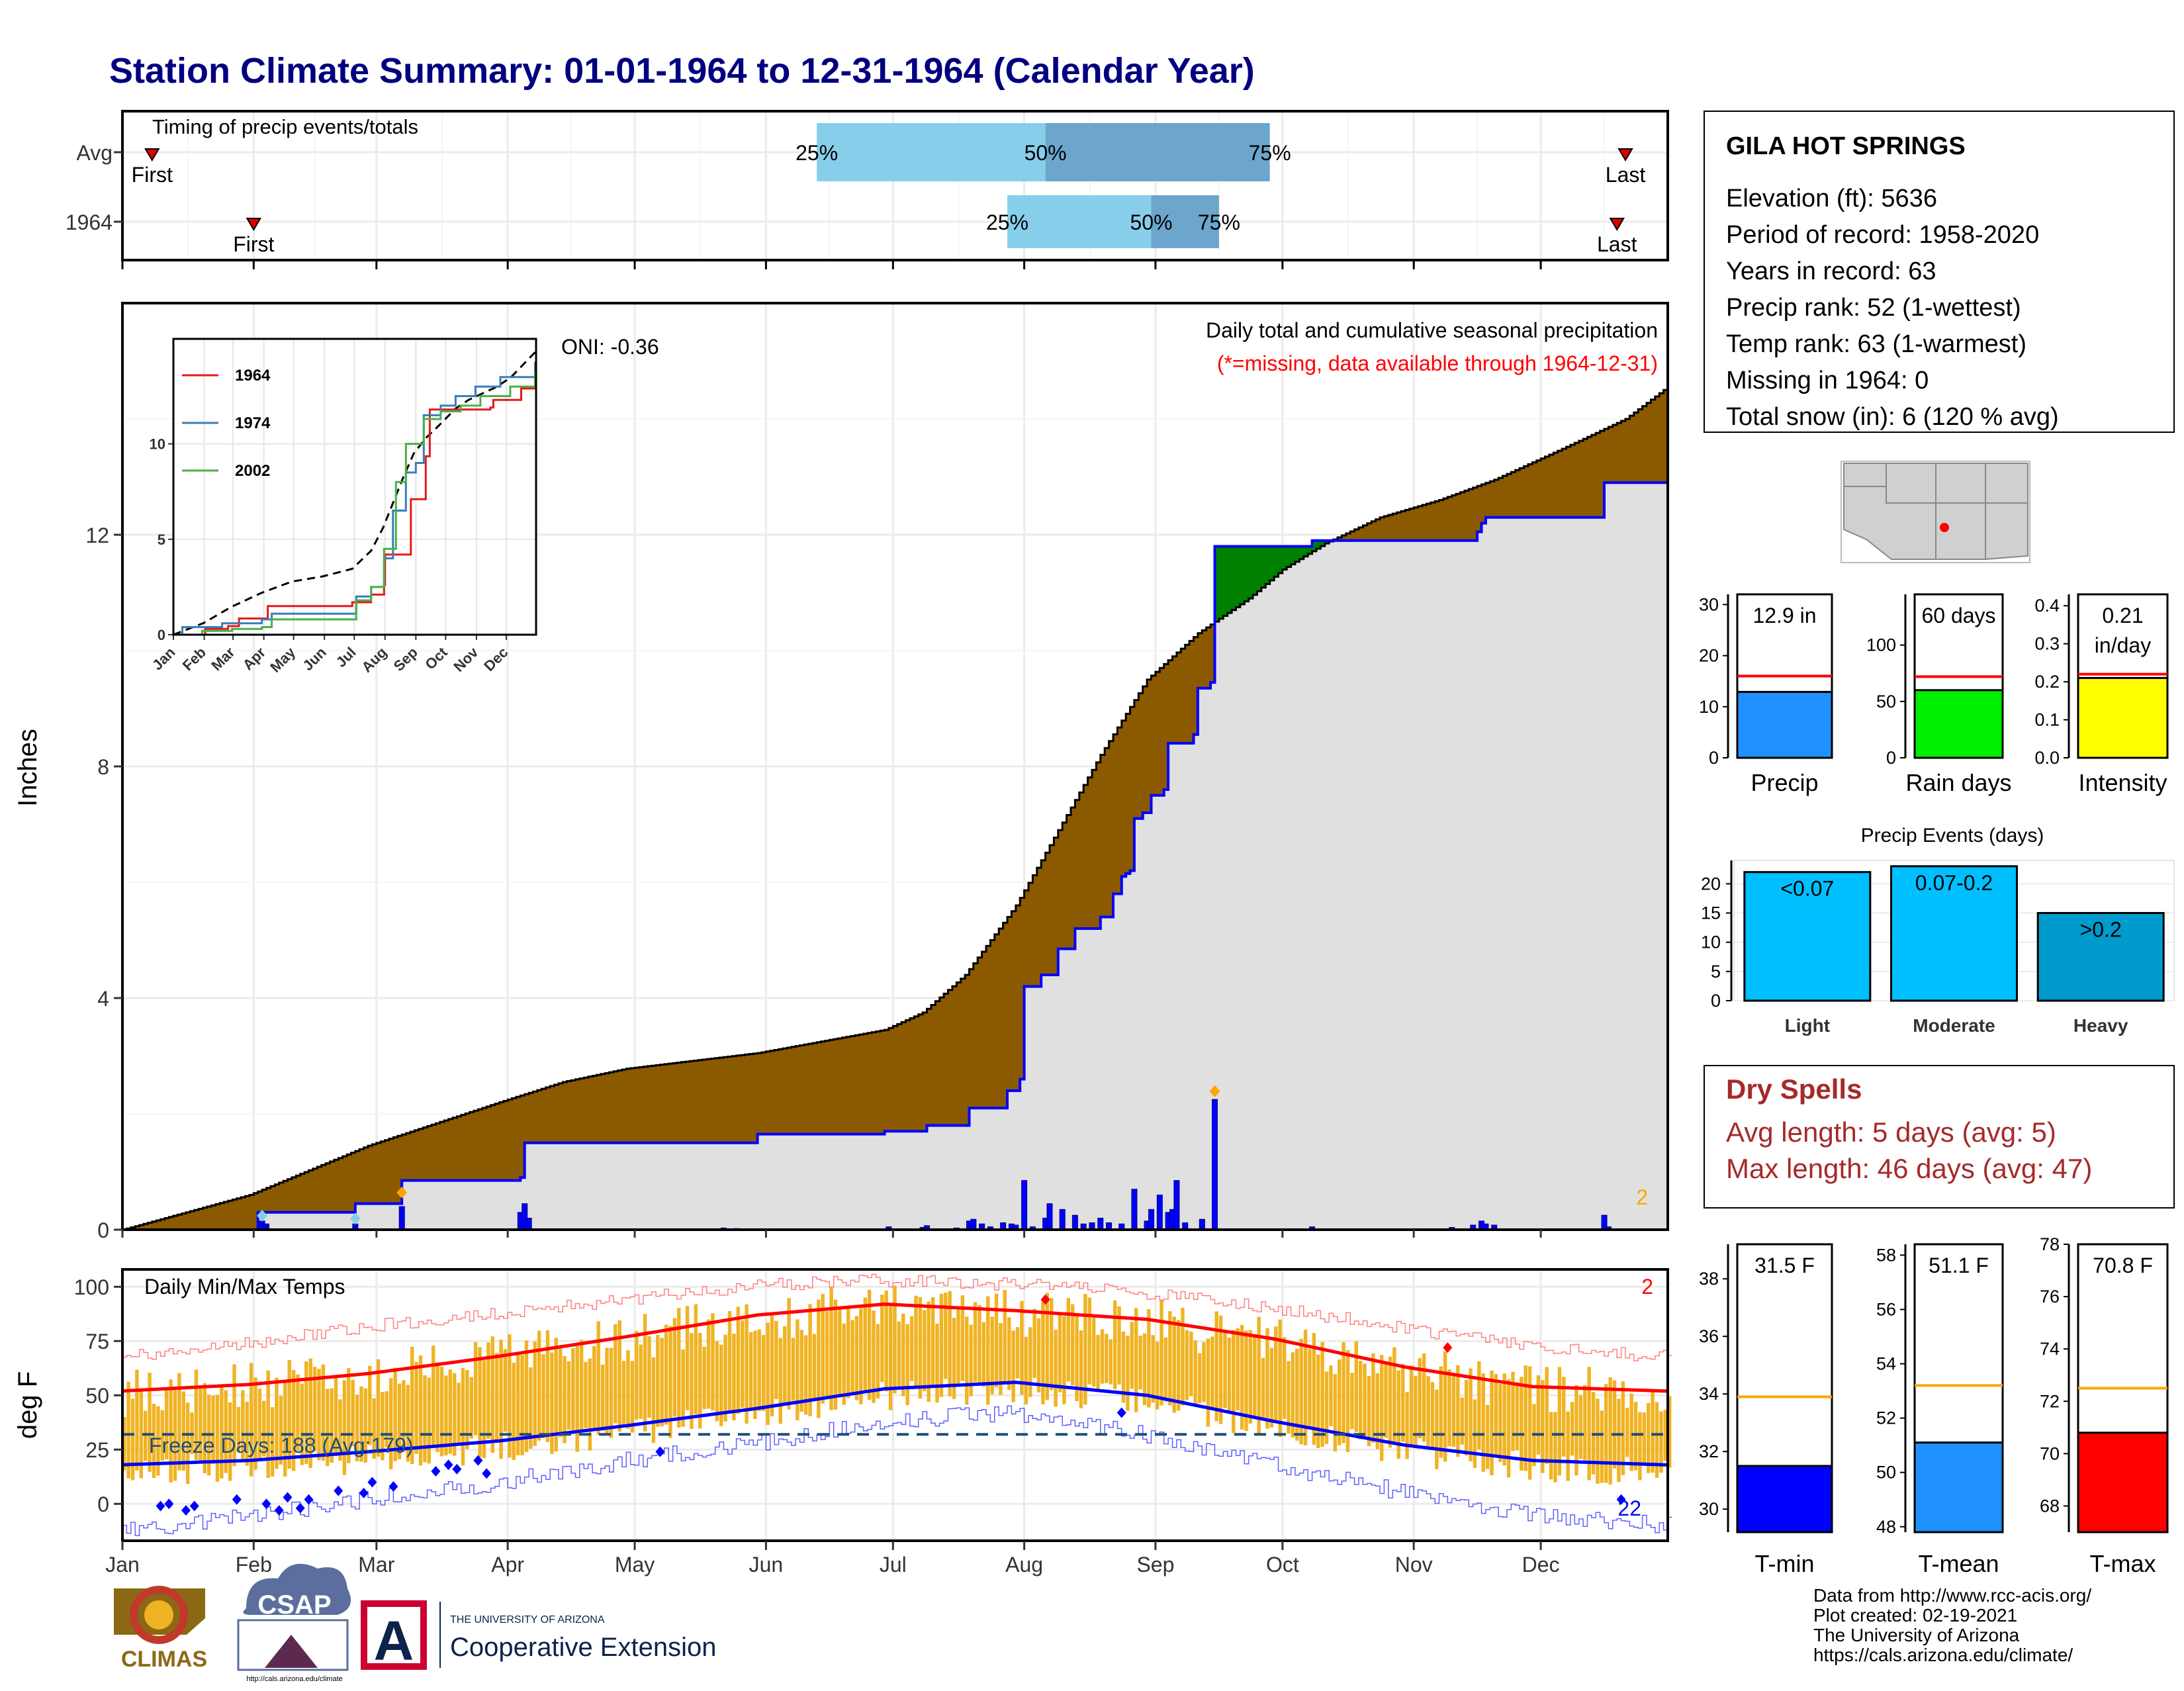 This screenshot has width=2184, height=1691. Describe the element at coordinates (1886, 1364) in the screenshot. I see `mini-panel-y-tick-label: 54` at that location.